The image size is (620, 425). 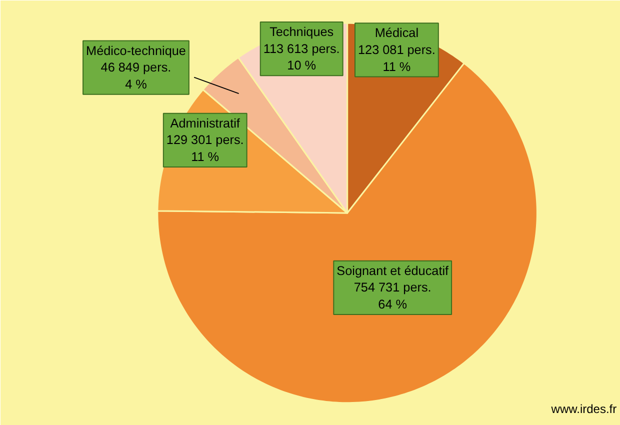 What do you see at coordinates (205, 123) in the screenshot?
I see `slice-label: Administratif` at bounding box center [205, 123].